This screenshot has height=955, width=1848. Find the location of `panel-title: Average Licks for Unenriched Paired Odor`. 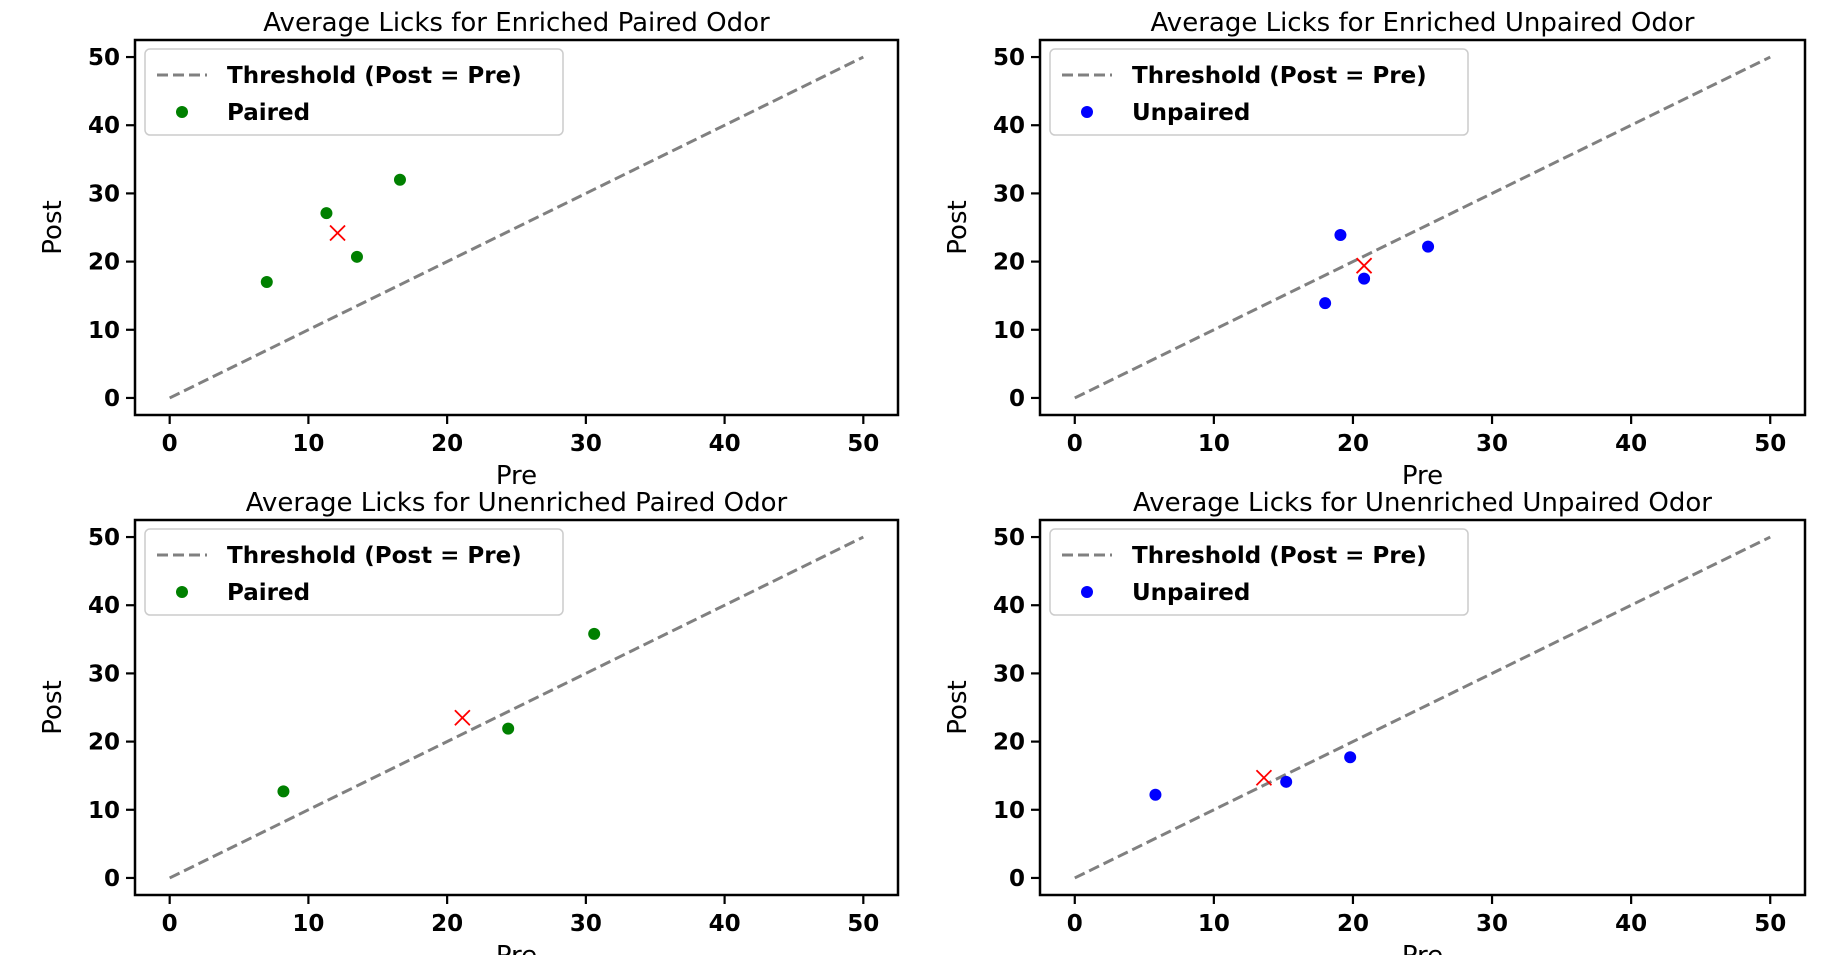

panel-title: Average Licks for Unenriched Paired Odor is located at coordinates (517, 503).